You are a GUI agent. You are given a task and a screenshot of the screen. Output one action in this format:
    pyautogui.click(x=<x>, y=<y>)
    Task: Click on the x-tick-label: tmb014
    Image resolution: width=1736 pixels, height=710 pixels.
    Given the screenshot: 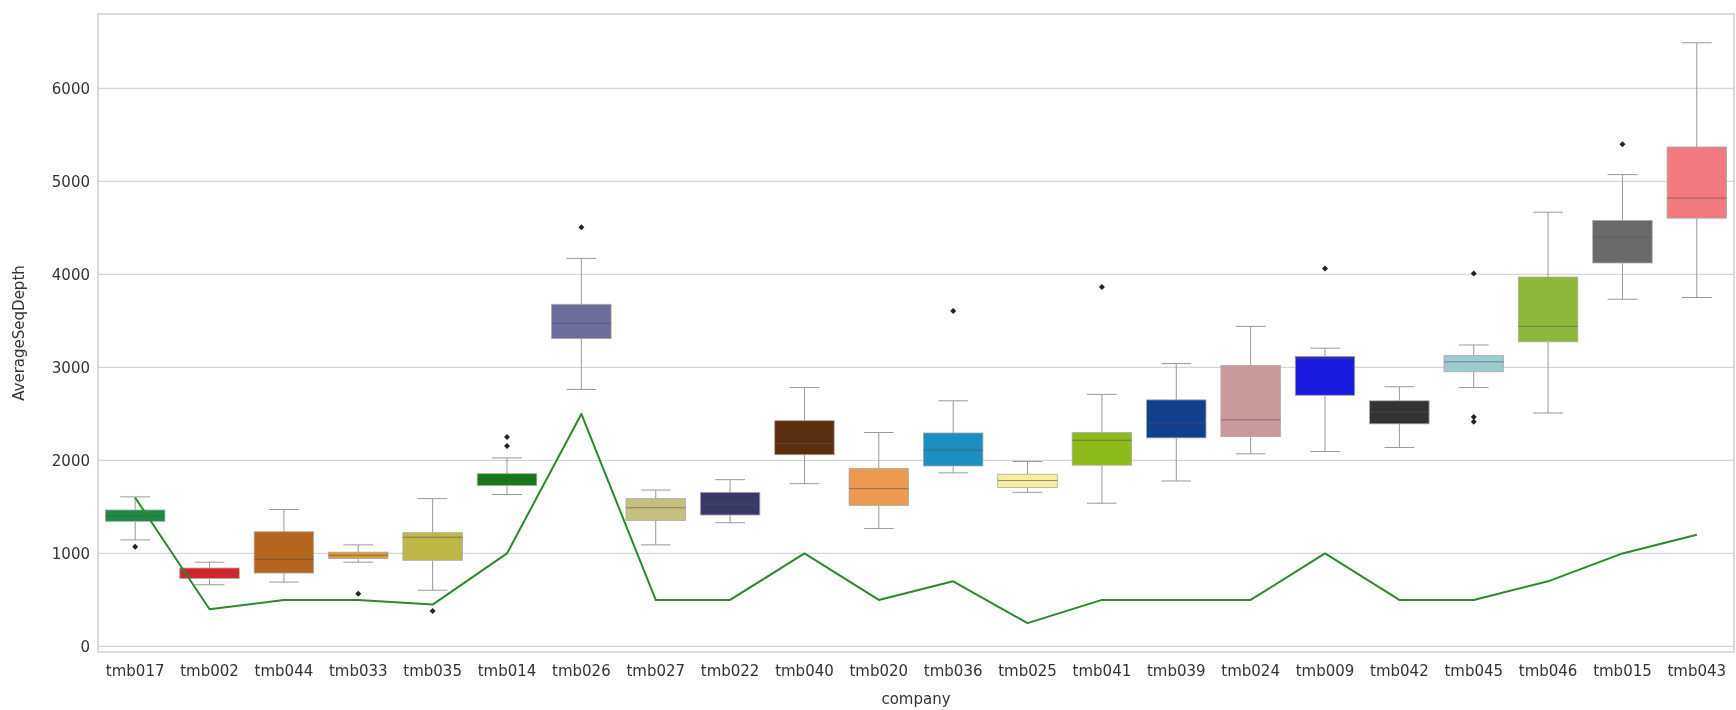 What is the action you would take?
    pyautogui.click(x=507, y=671)
    